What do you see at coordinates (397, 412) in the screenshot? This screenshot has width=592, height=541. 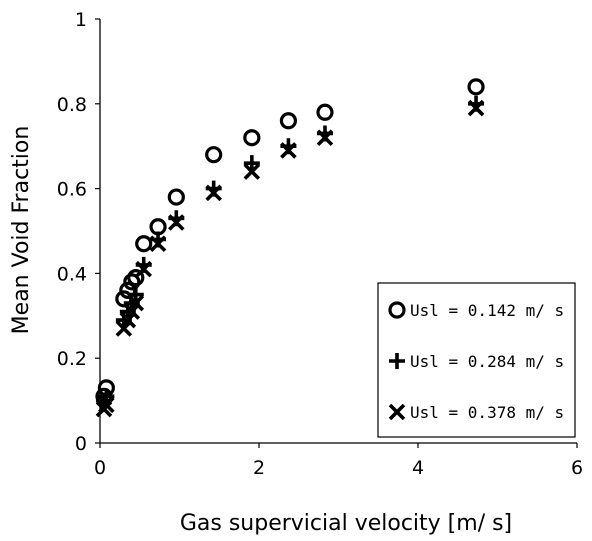 I see `legend-marker-x` at bounding box center [397, 412].